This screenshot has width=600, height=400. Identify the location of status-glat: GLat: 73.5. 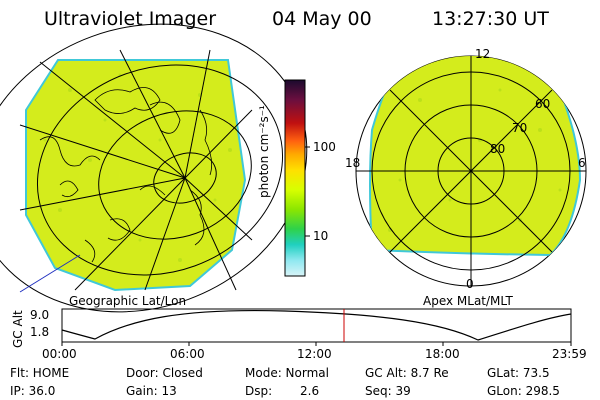
(518, 373).